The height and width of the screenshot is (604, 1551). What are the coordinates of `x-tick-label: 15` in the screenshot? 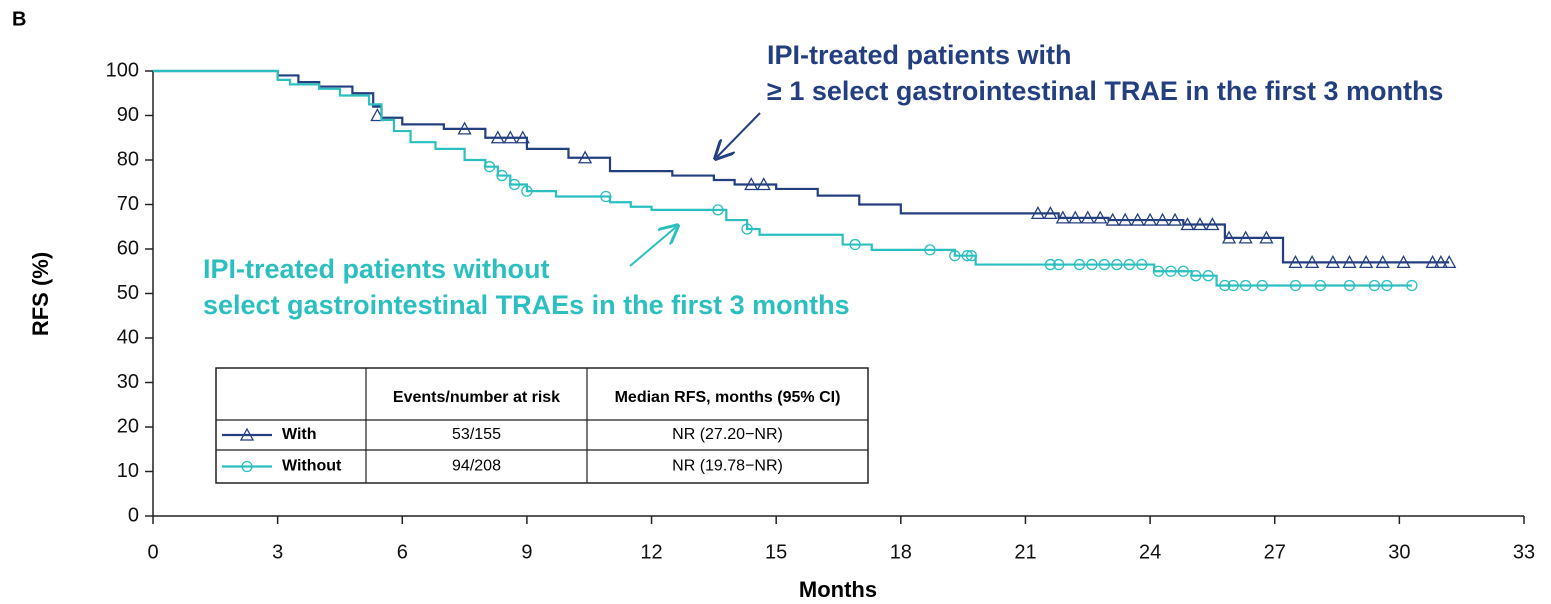 It's located at (776, 552).